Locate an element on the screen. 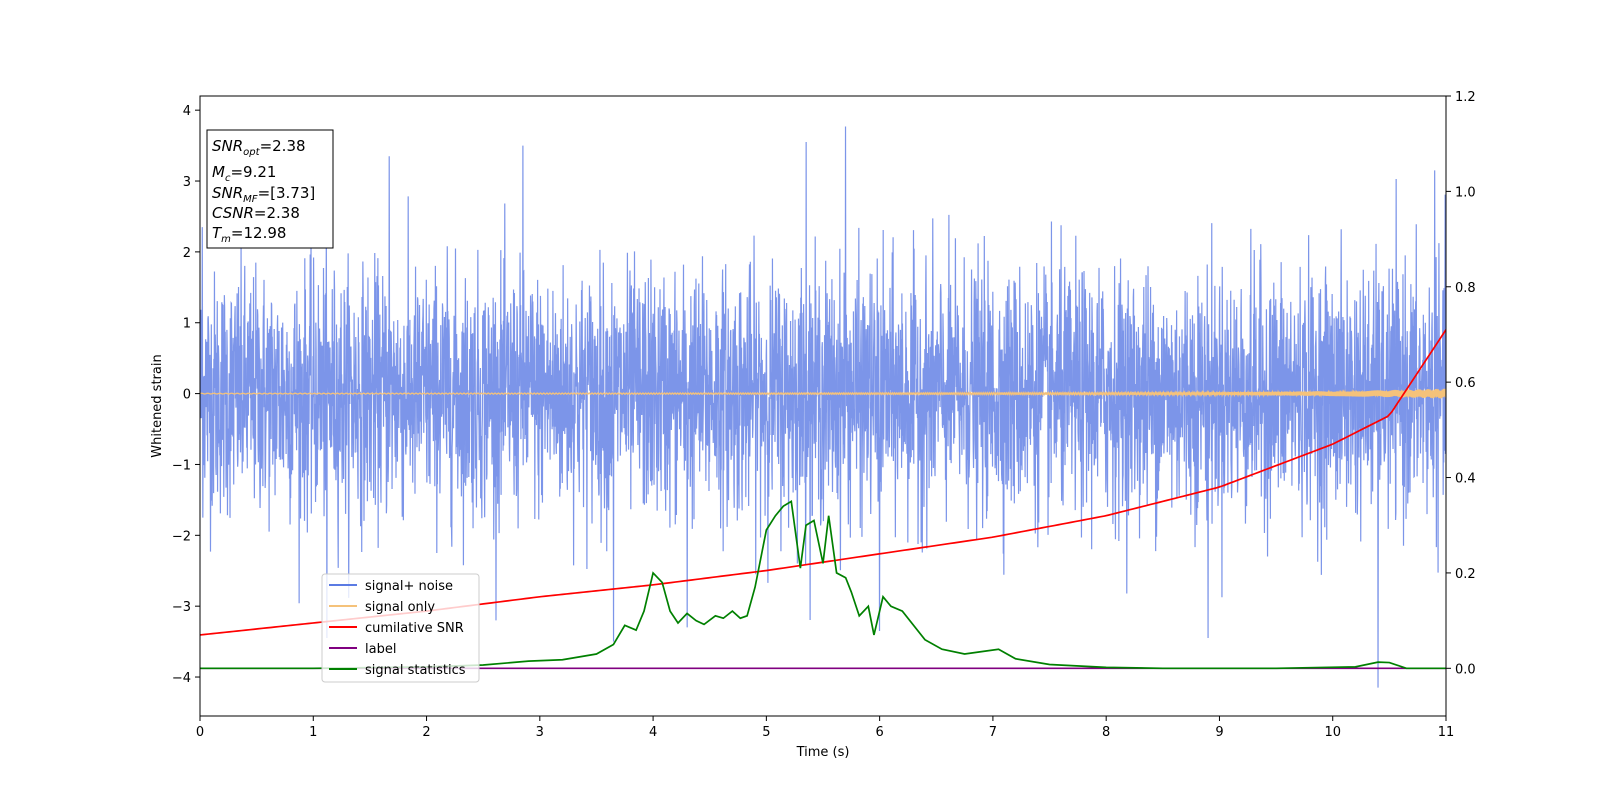 The width and height of the screenshot is (1600, 800). info-box-frame is located at coordinates (270, 189).